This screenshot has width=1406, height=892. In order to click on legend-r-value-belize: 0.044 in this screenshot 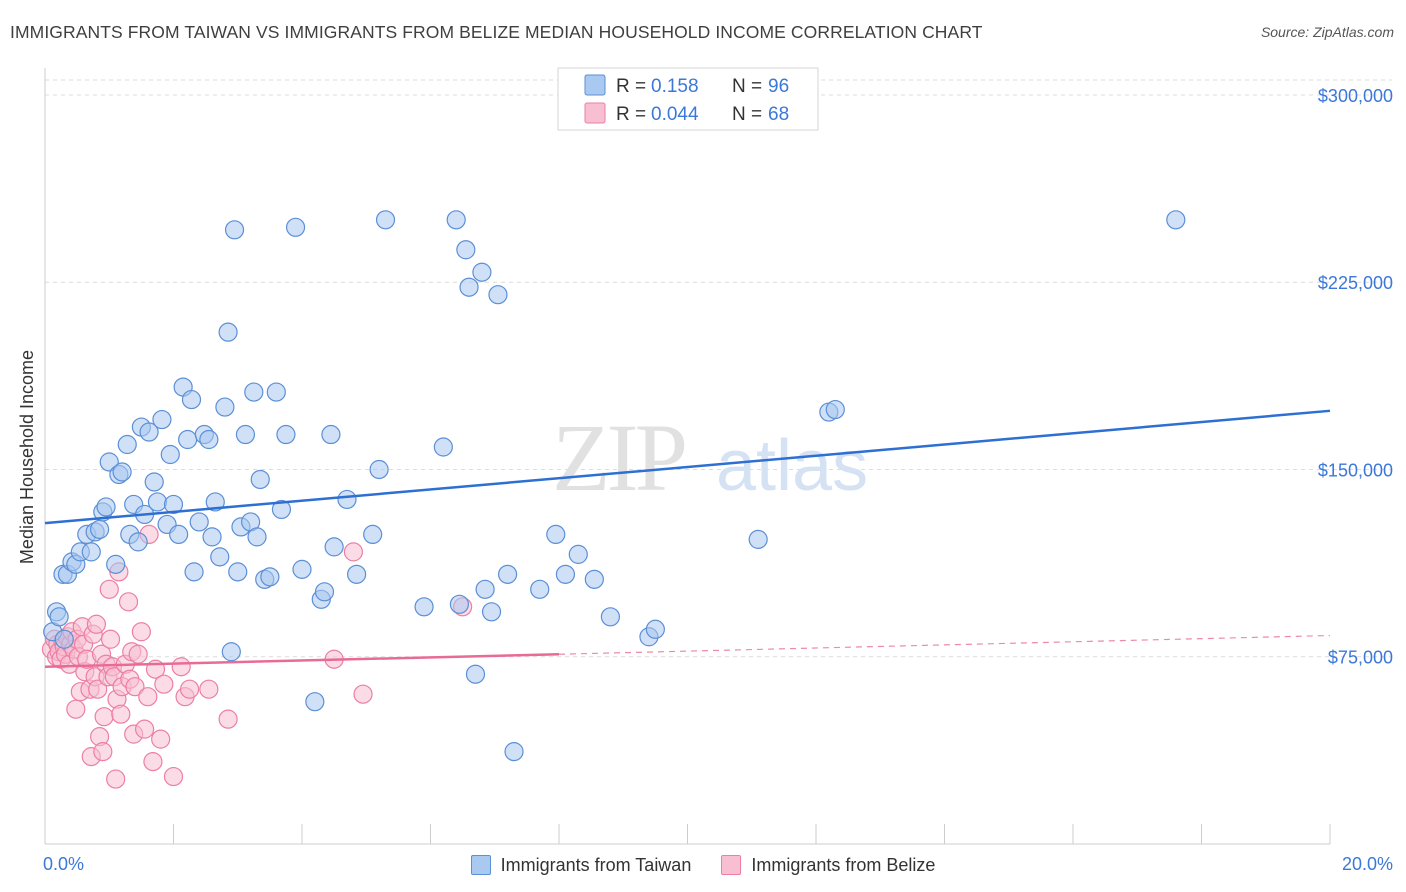, I will do `click(675, 114)`.